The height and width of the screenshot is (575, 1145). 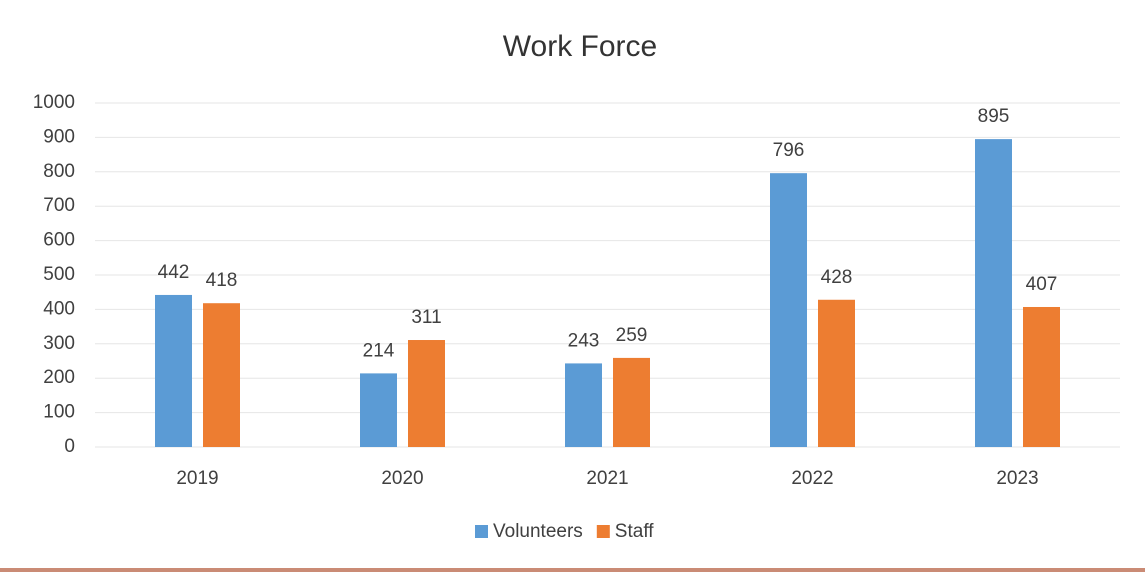 I want to click on y-tick-label: 0, so click(x=69, y=446).